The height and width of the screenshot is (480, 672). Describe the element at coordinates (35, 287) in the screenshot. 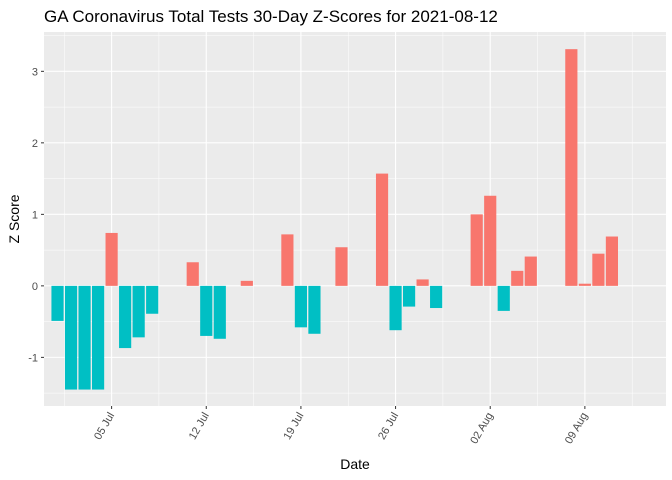

I see `y-tick-label: 0` at that location.